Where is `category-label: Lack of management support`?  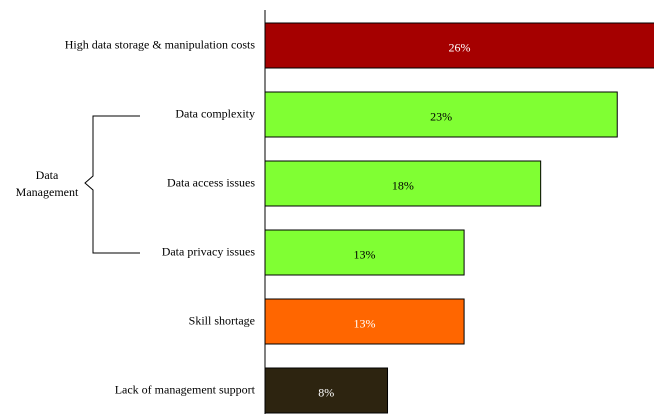 category-label: Lack of management support is located at coordinates (185, 389).